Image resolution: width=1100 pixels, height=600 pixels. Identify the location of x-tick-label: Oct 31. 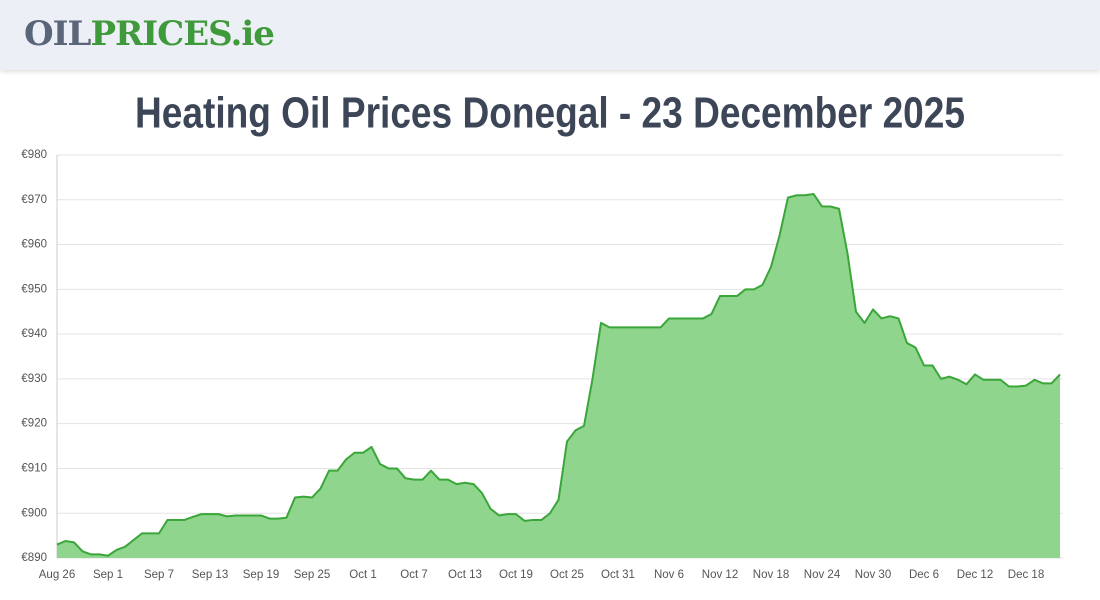
(618, 575).